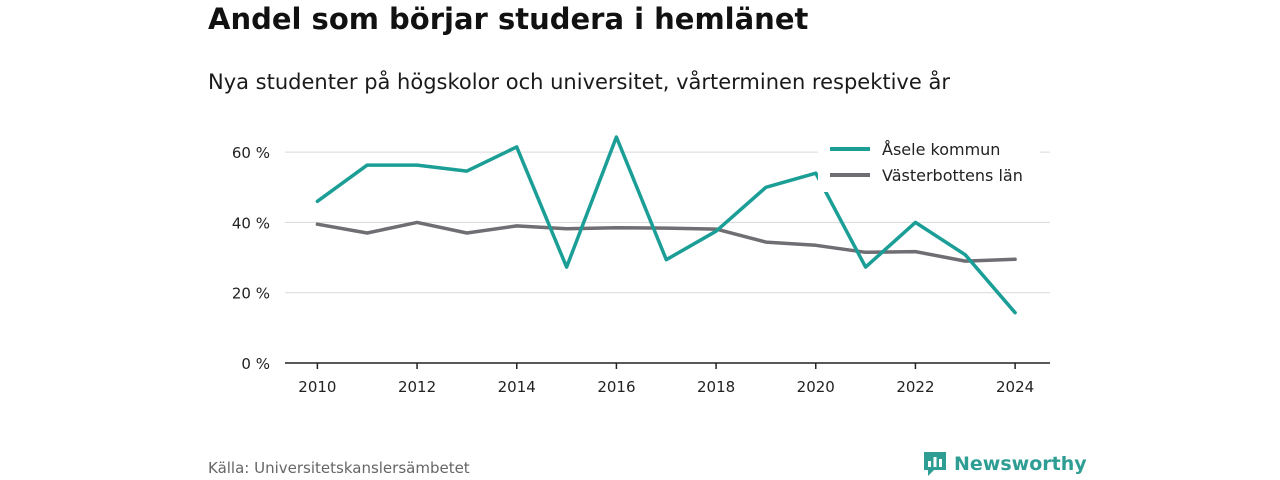 The height and width of the screenshot is (480, 1280). Describe the element at coordinates (716, 387) in the screenshot. I see `x-tick-label: 2018` at that location.